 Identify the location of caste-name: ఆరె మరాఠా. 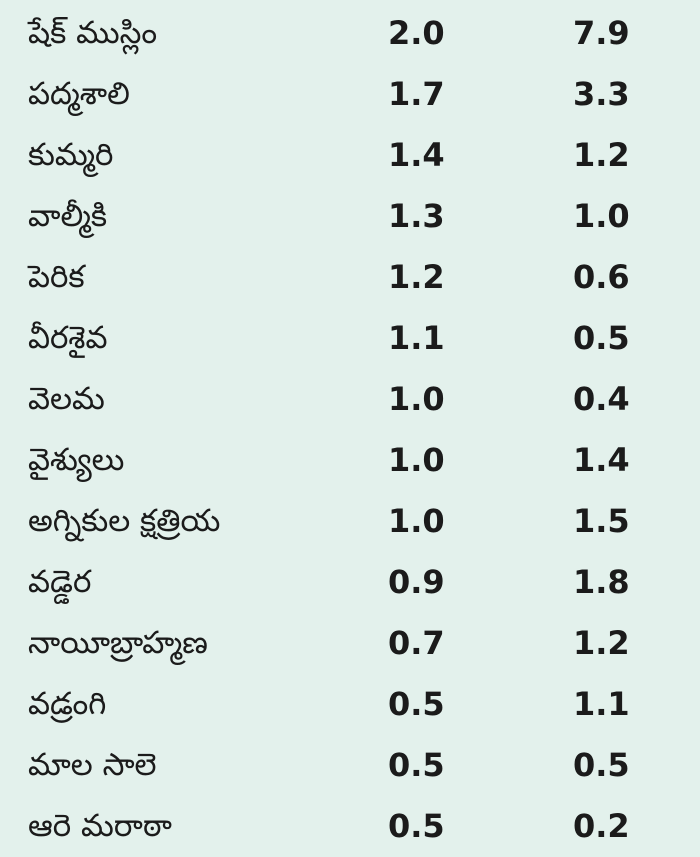
(100, 826).